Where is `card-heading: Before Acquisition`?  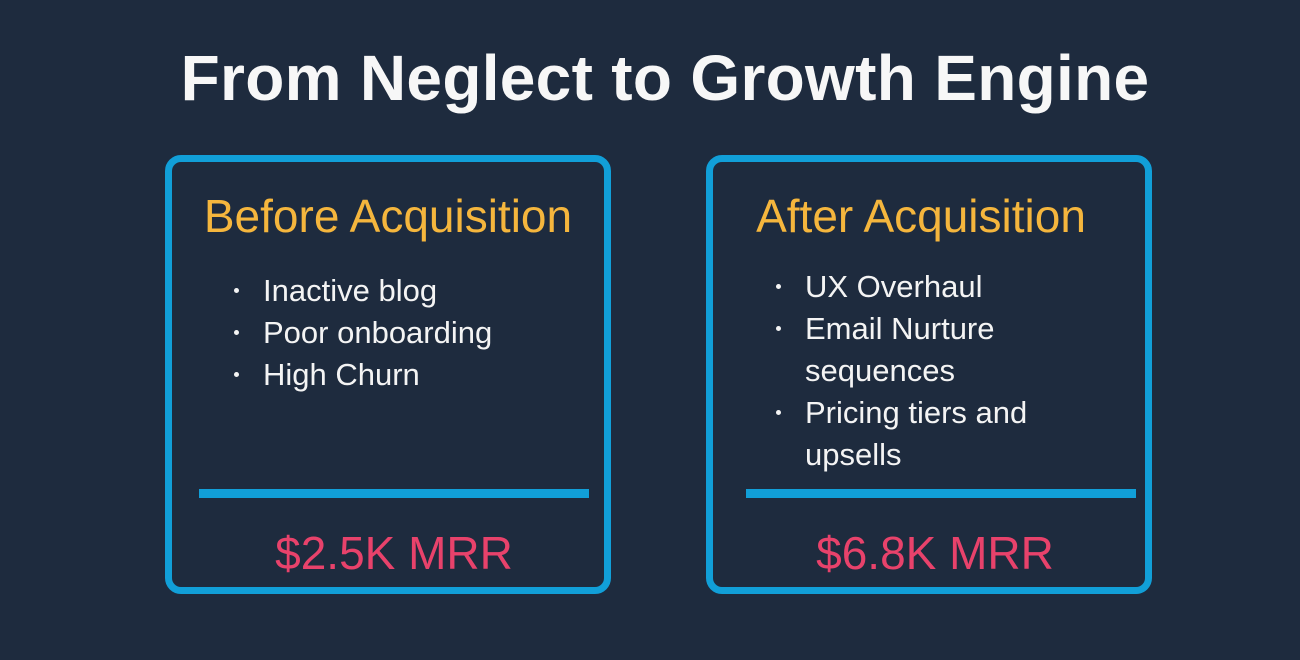
card-heading: Before Acquisition is located at coordinates (388, 216).